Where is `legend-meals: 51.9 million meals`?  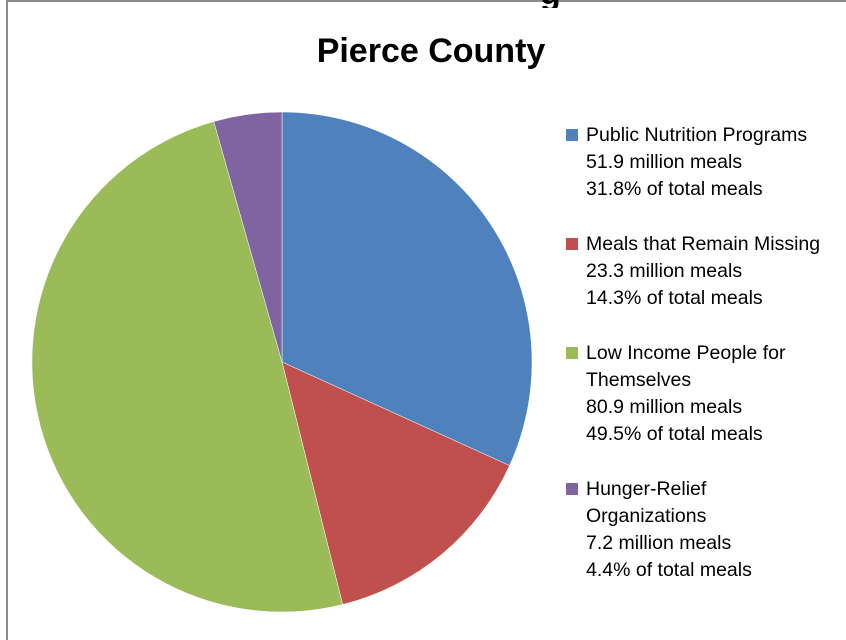
legend-meals: 51.9 million meals is located at coordinates (664, 162).